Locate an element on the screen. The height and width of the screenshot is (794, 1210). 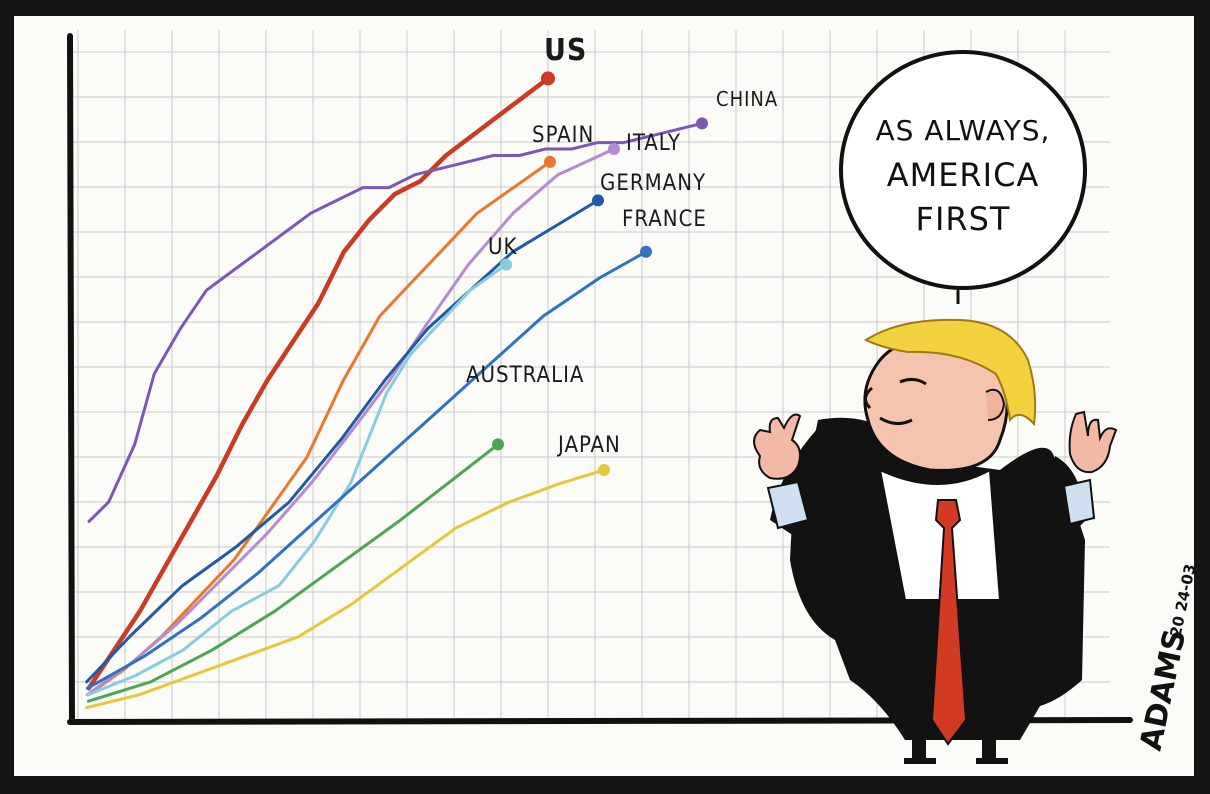
label-japan: JAPAN is located at coordinates (588, 445).